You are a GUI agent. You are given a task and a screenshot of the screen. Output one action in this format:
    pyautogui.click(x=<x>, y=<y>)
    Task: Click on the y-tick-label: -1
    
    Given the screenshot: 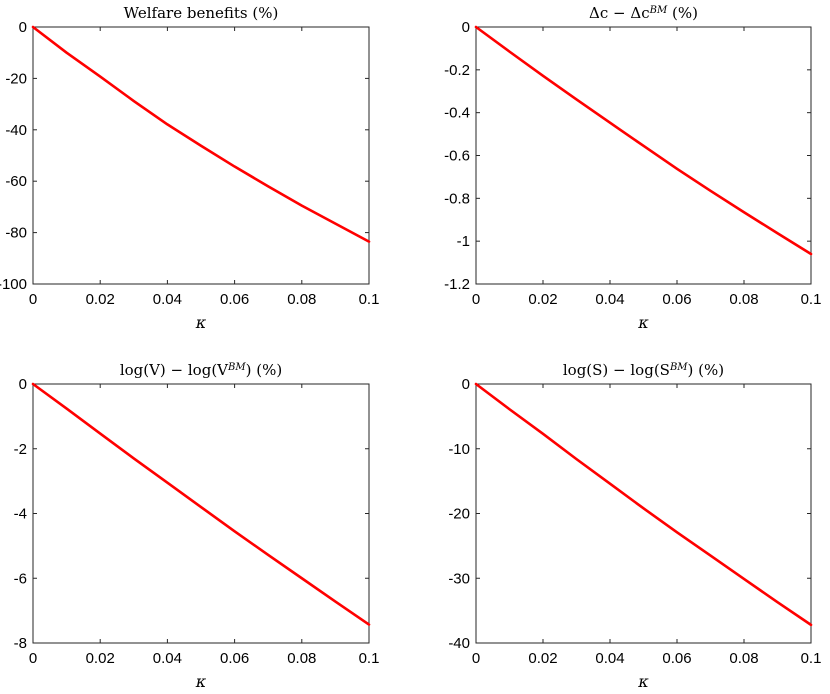 What is the action you would take?
    pyautogui.click(x=463, y=241)
    